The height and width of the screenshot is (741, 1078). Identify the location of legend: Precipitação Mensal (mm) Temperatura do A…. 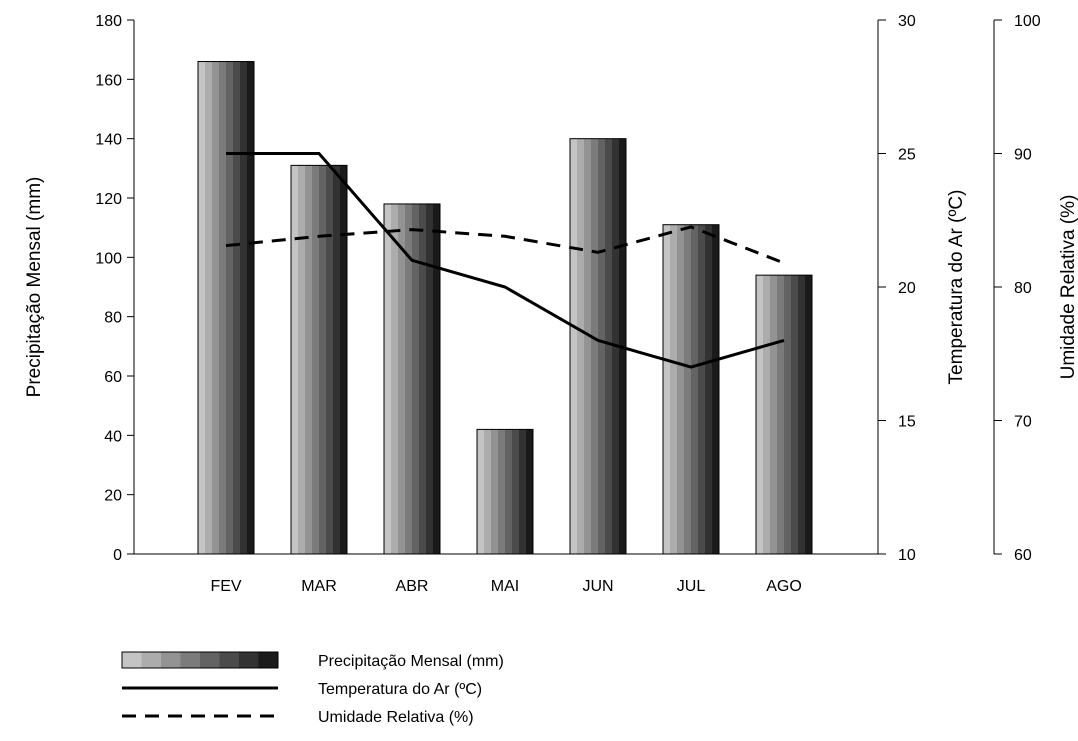
(313, 689).